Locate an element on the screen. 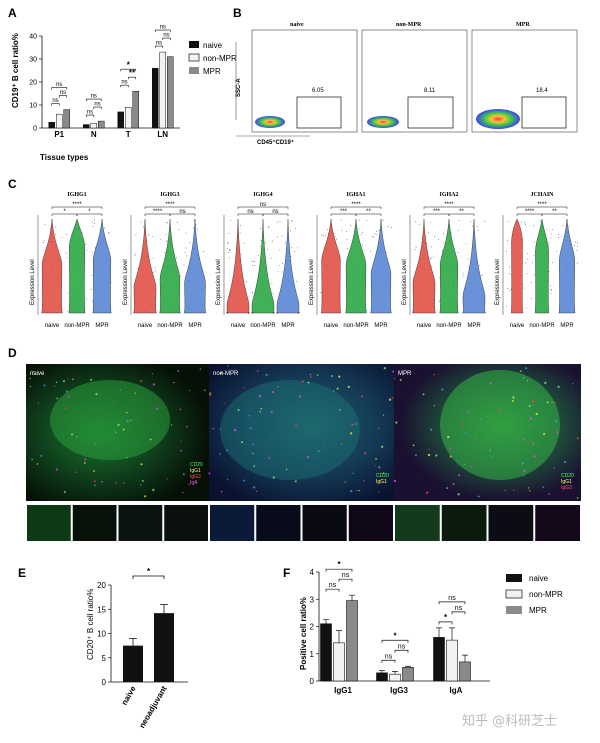 The width and height of the screenshot is (600, 743). panel-f-bar is located at coordinates (326, 652).